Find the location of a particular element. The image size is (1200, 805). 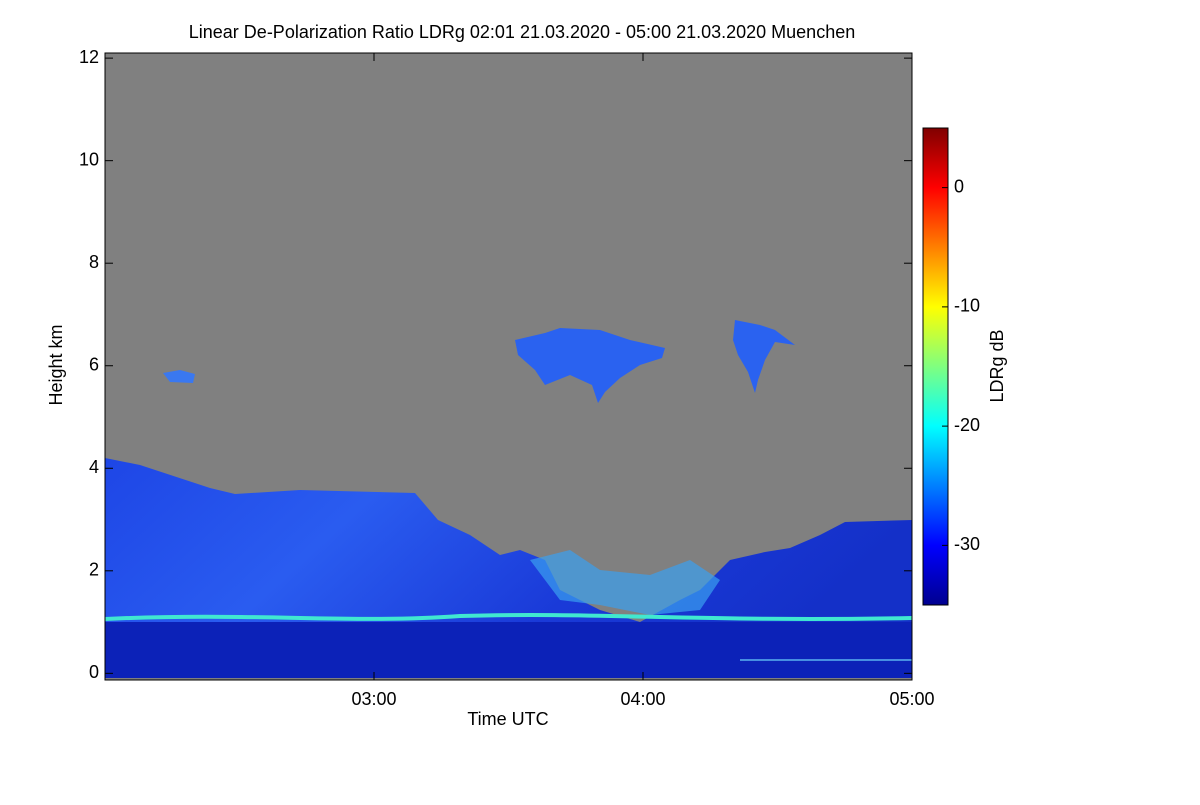

colorbar-label: LDRg dB is located at coordinates (997, 365).